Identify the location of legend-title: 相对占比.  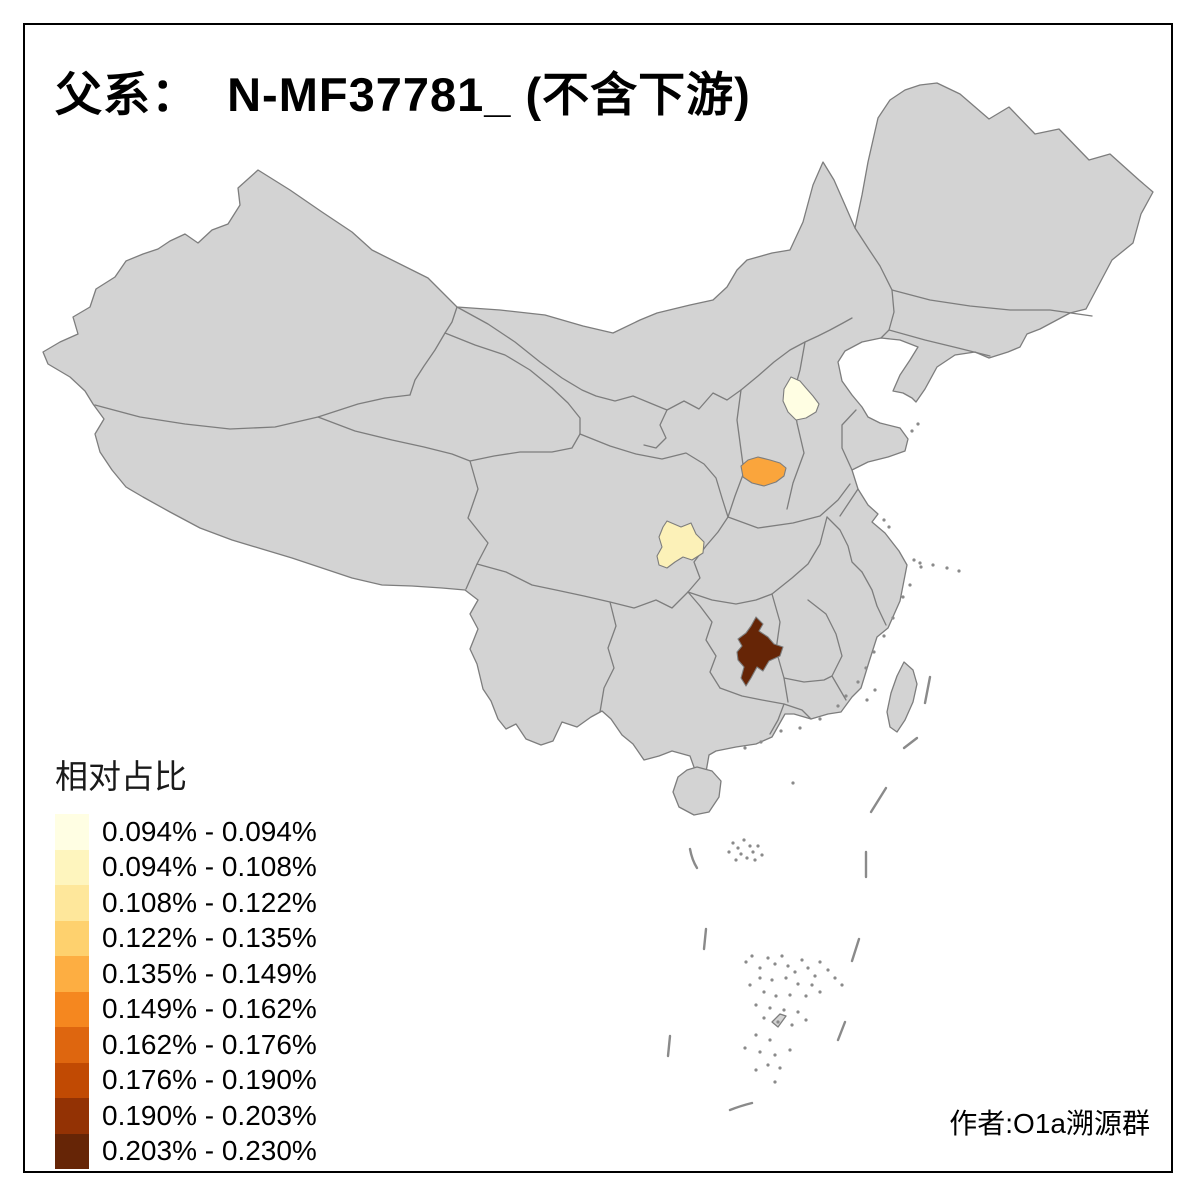
(121, 776).